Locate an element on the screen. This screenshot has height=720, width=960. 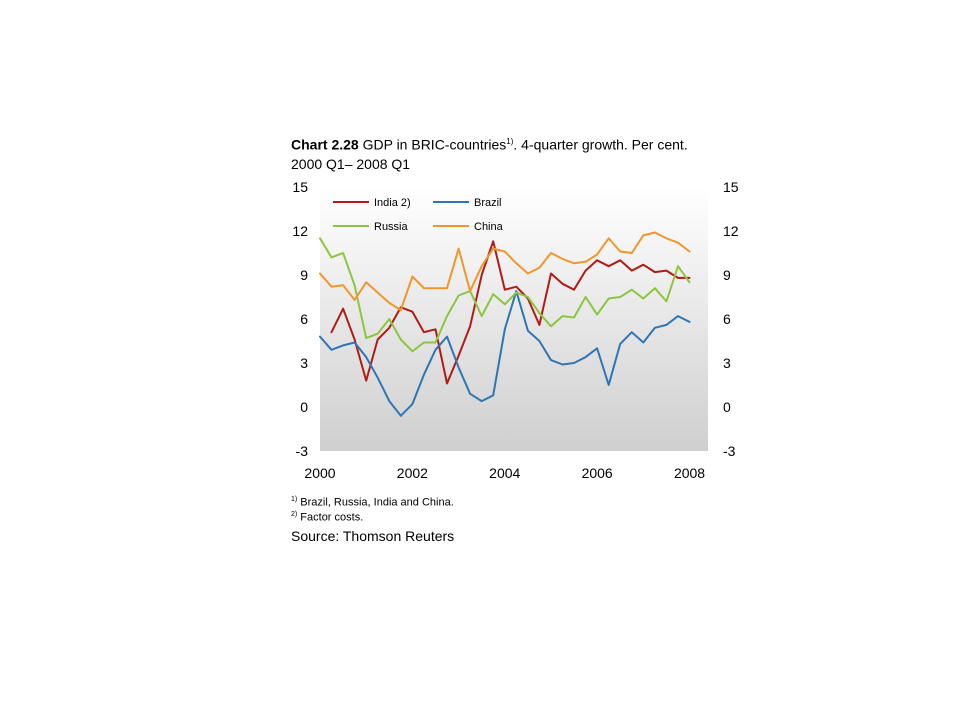
y-tick-label-right: 15 is located at coordinates (731, 187).